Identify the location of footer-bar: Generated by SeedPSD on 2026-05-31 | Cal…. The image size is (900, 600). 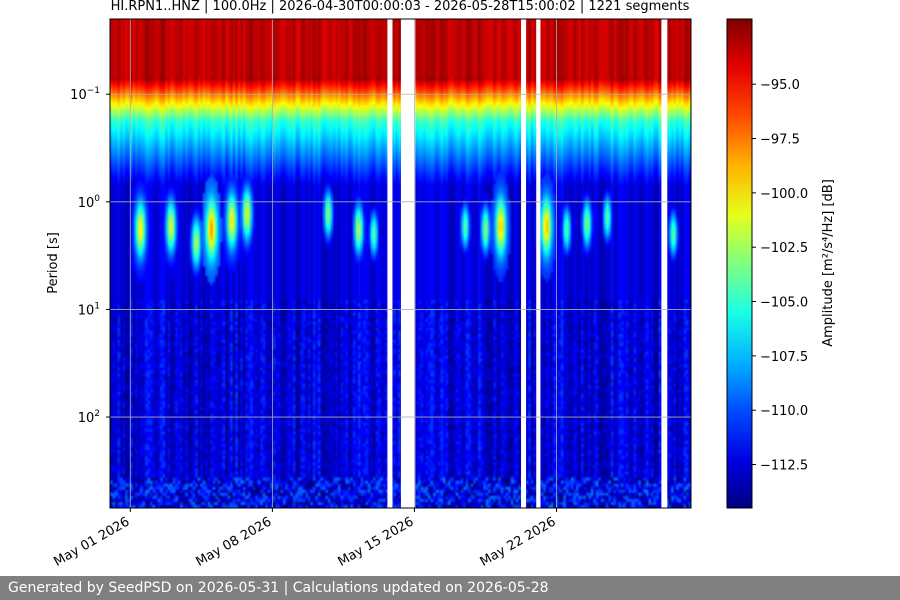
(450, 588).